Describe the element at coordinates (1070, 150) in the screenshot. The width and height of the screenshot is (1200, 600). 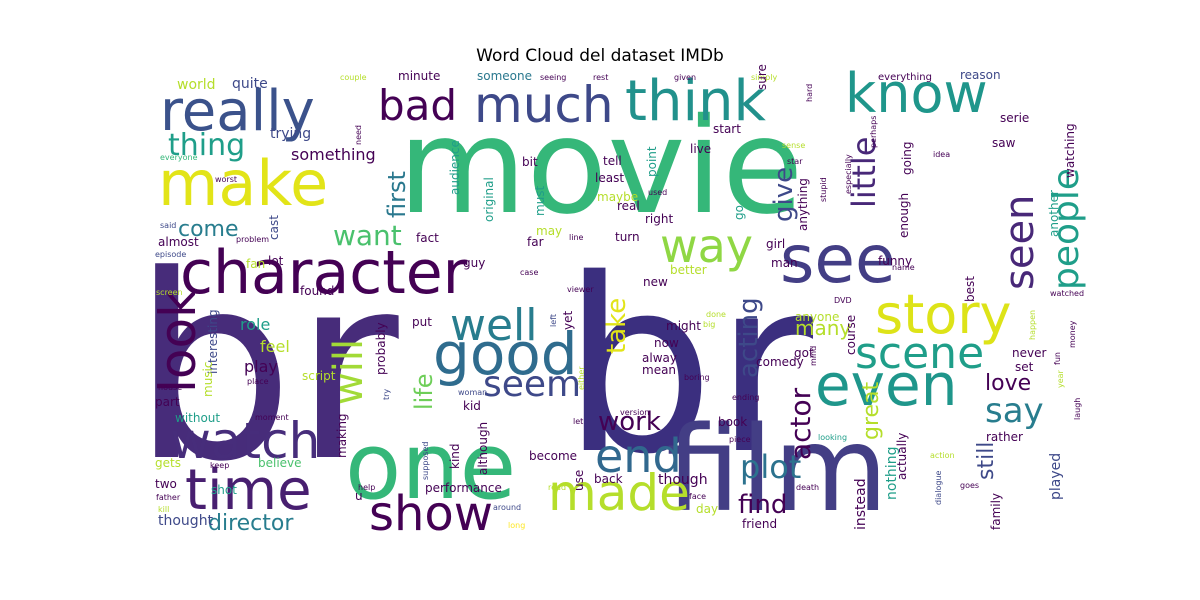
I see `word-watching: watching` at that location.